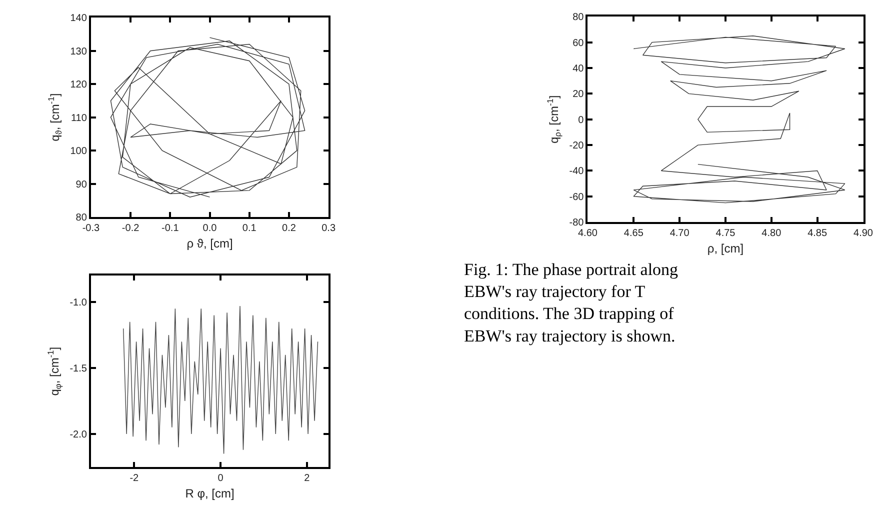 The height and width of the screenshot is (518, 881). What do you see at coordinates (864, 234) in the screenshot?
I see `x-tick-label: 4.90` at bounding box center [864, 234].